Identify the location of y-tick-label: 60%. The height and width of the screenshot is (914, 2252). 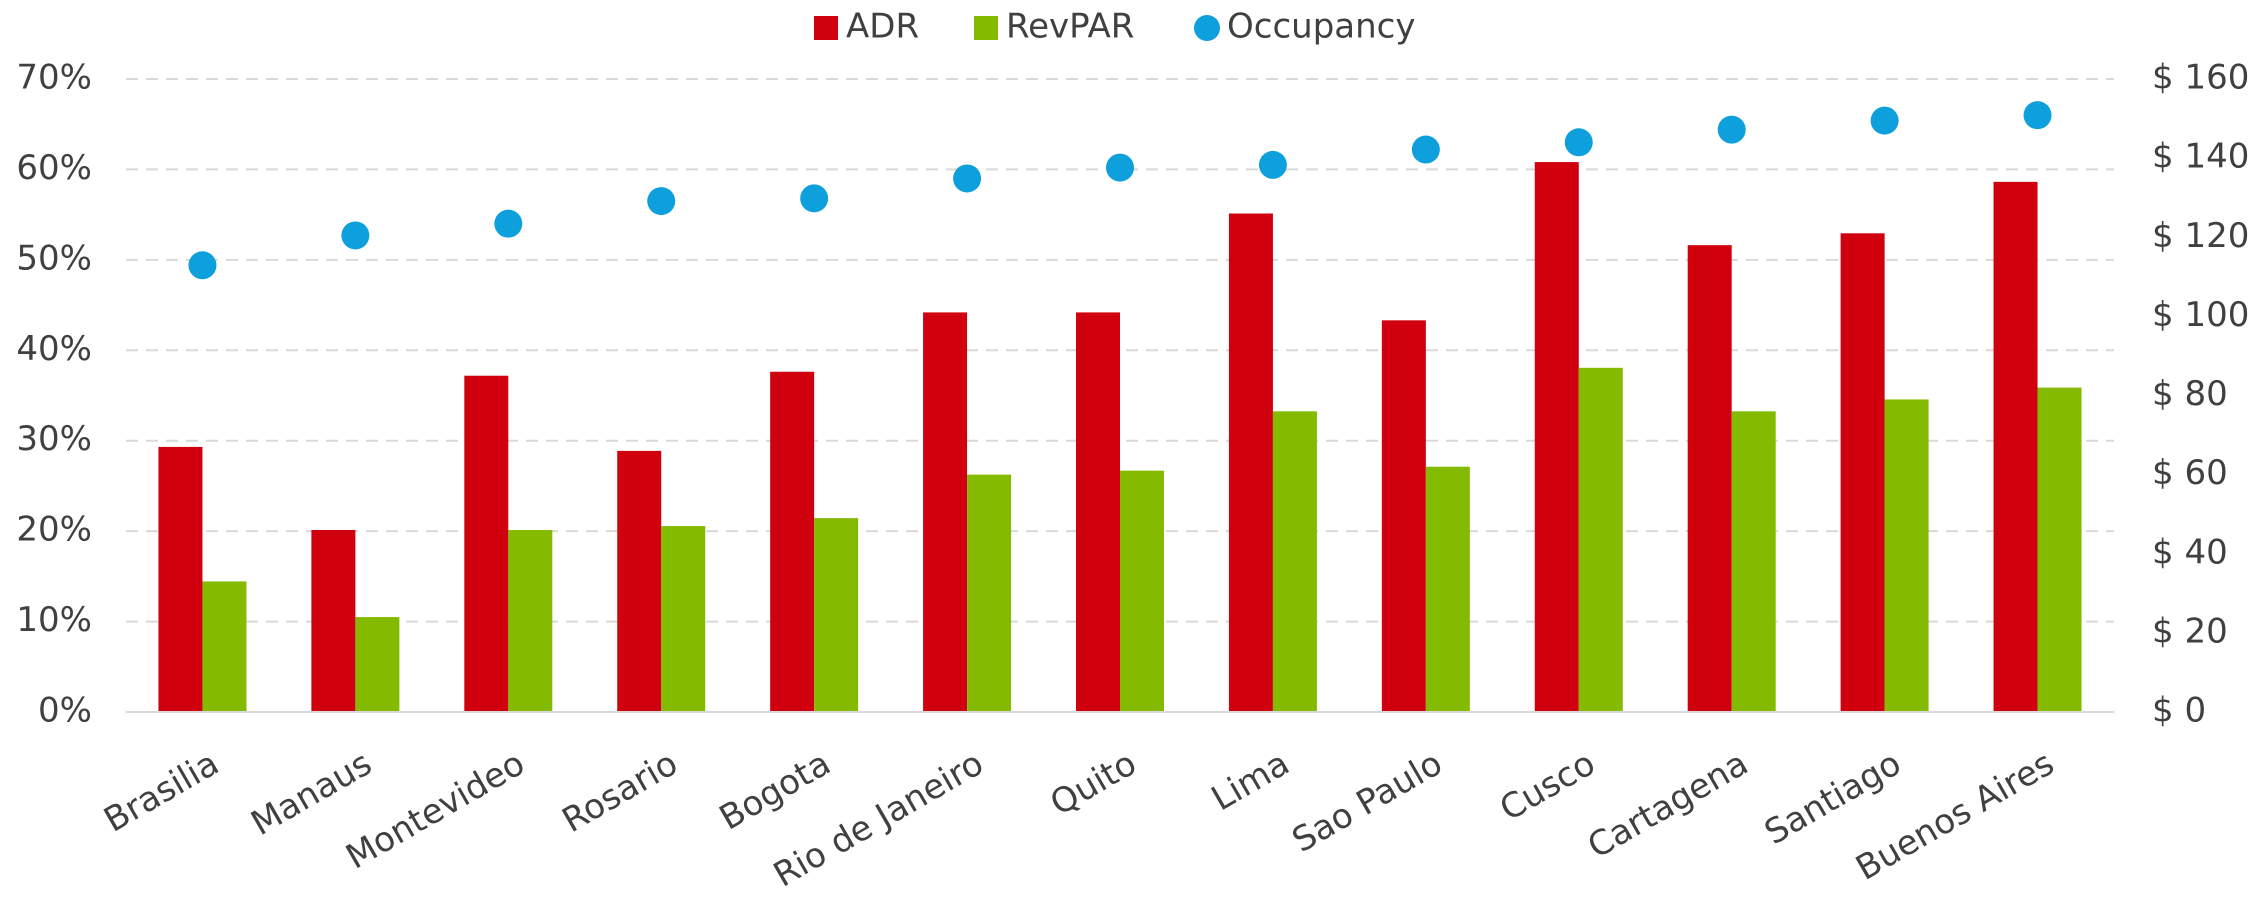
(54, 168).